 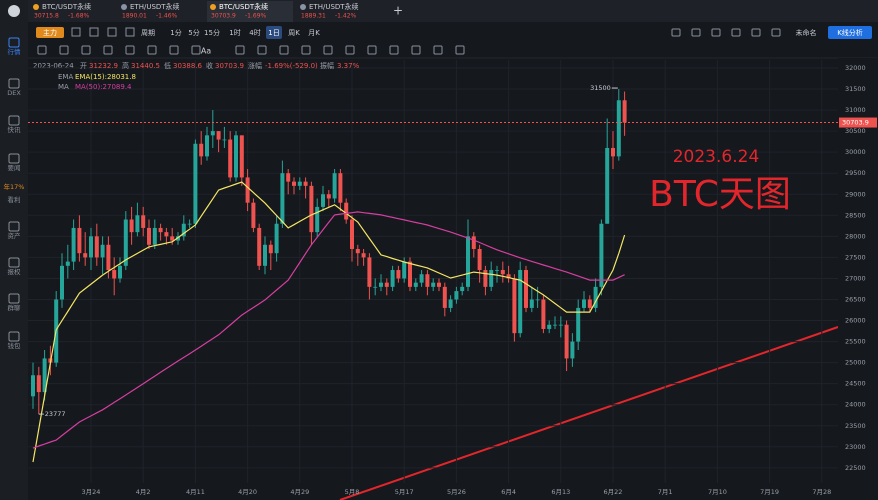 I want to click on interval: 5分, so click(x=193, y=32).